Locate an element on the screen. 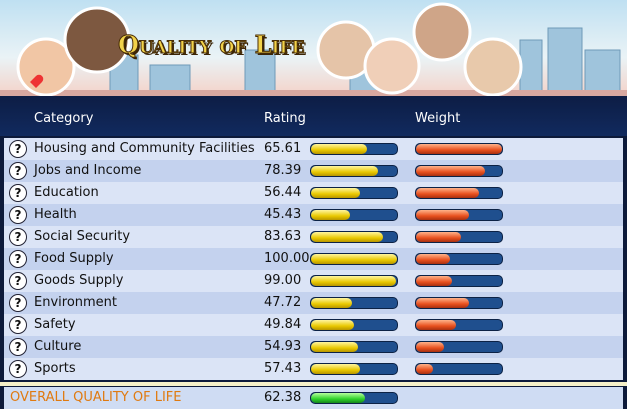  overall-label: OVERALL QUALITY OF LIFE is located at coordinates (96, 397).